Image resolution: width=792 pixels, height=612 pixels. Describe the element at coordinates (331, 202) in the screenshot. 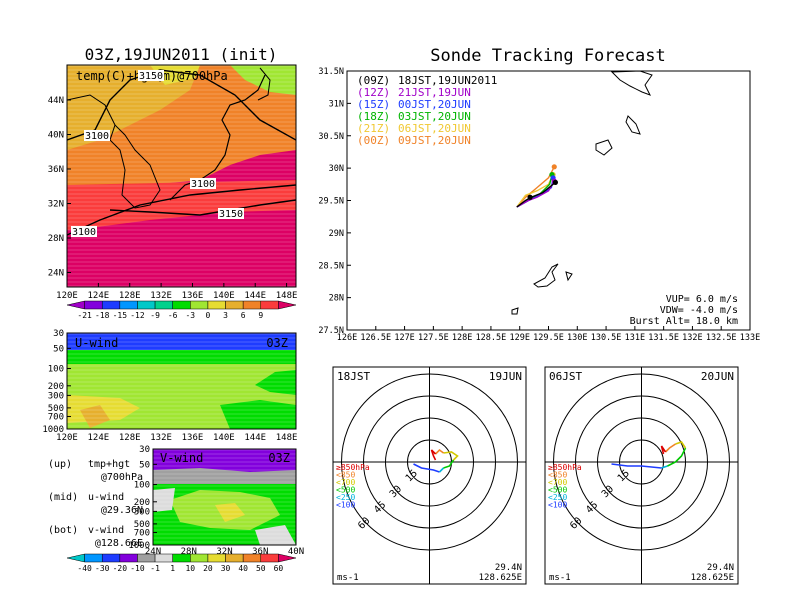

I see `y-tick-label: 29.5N` at that location.